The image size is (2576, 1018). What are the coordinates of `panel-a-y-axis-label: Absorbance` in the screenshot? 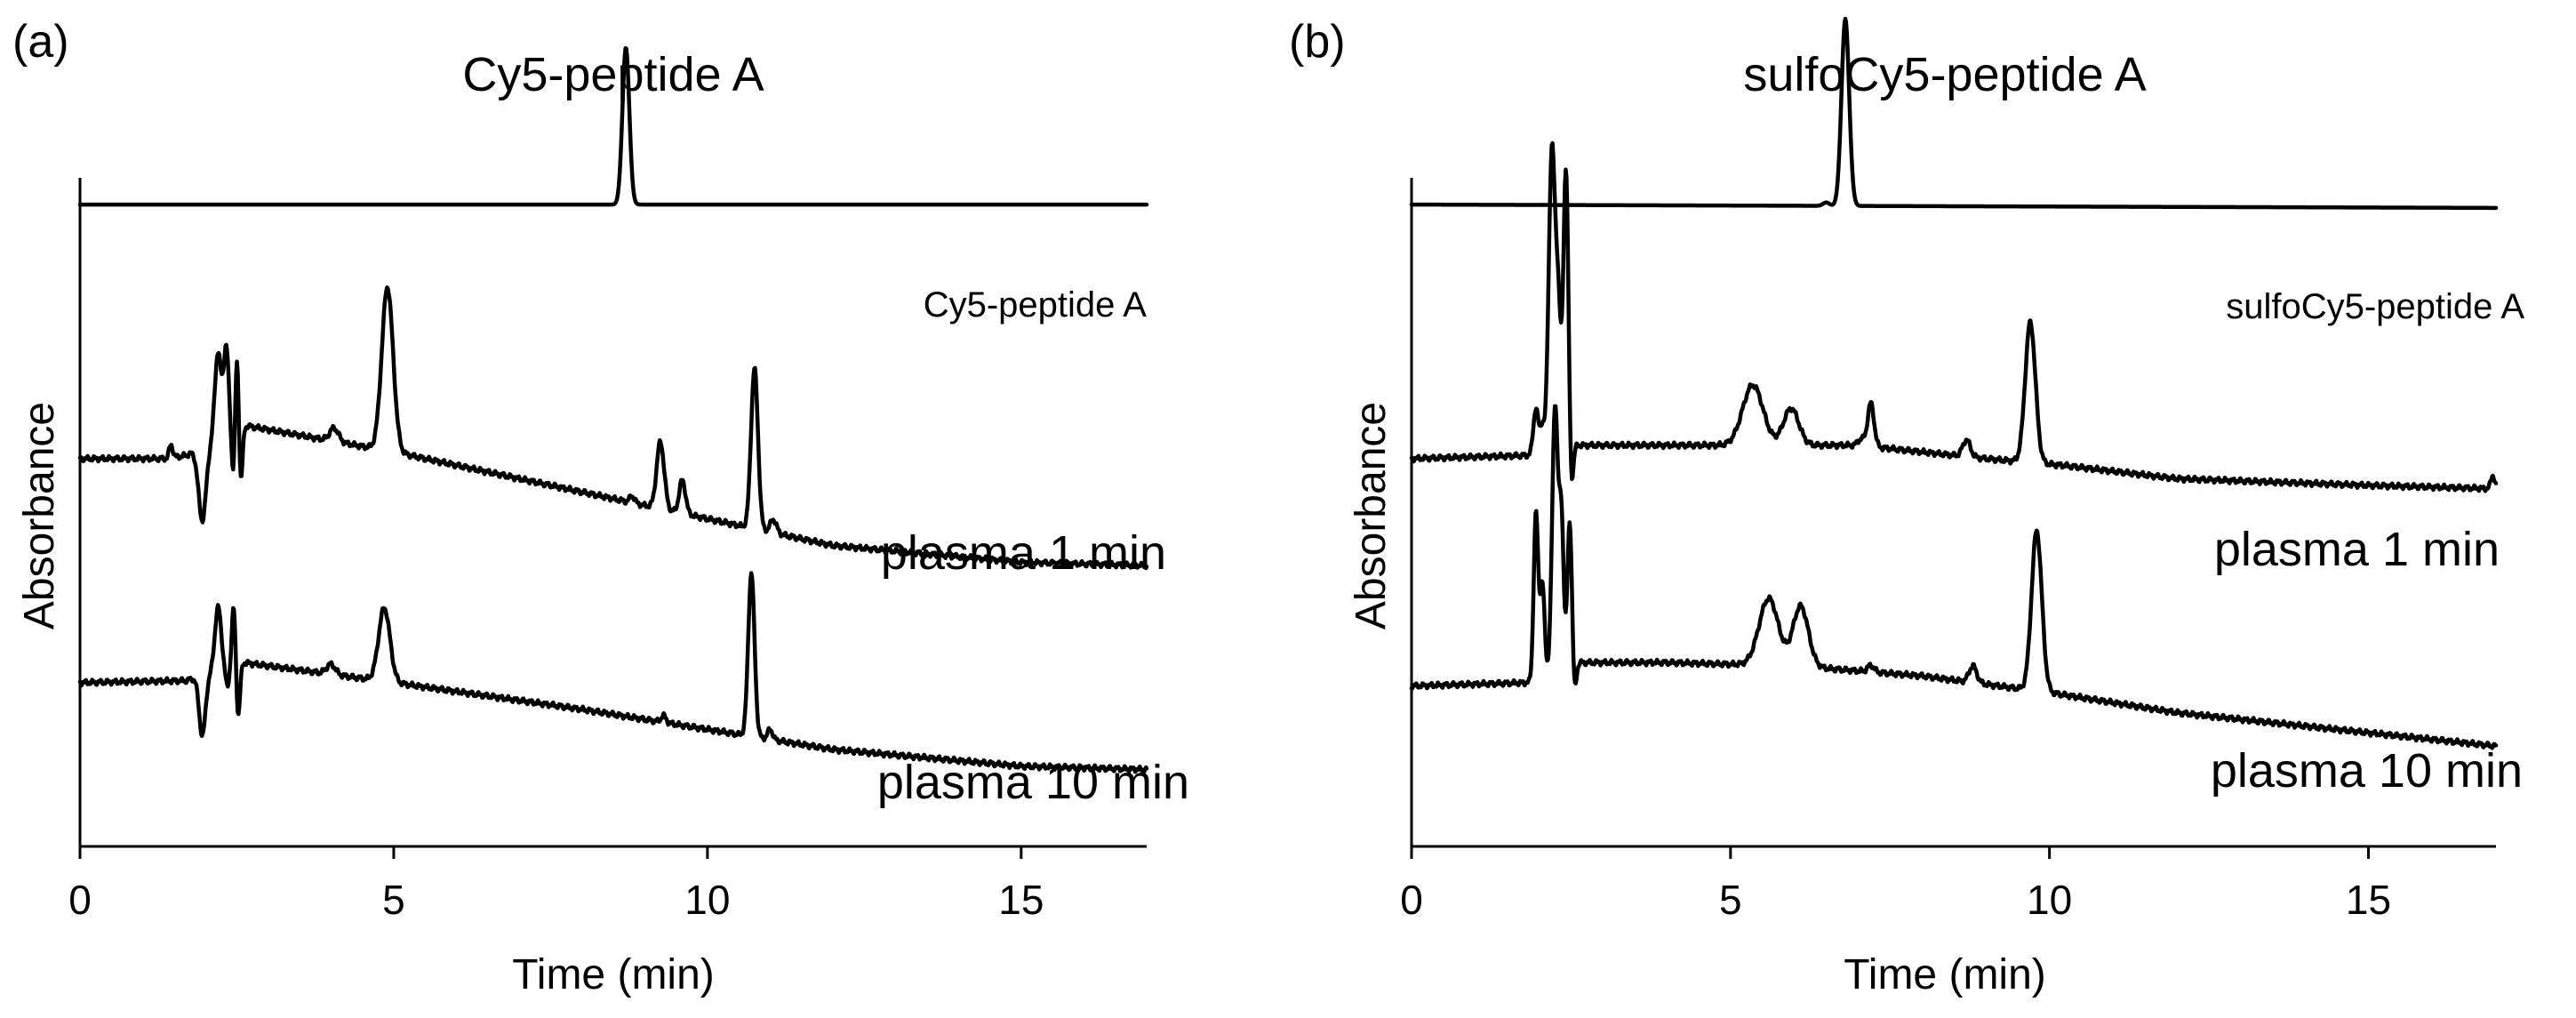 It's located at (39, 515).